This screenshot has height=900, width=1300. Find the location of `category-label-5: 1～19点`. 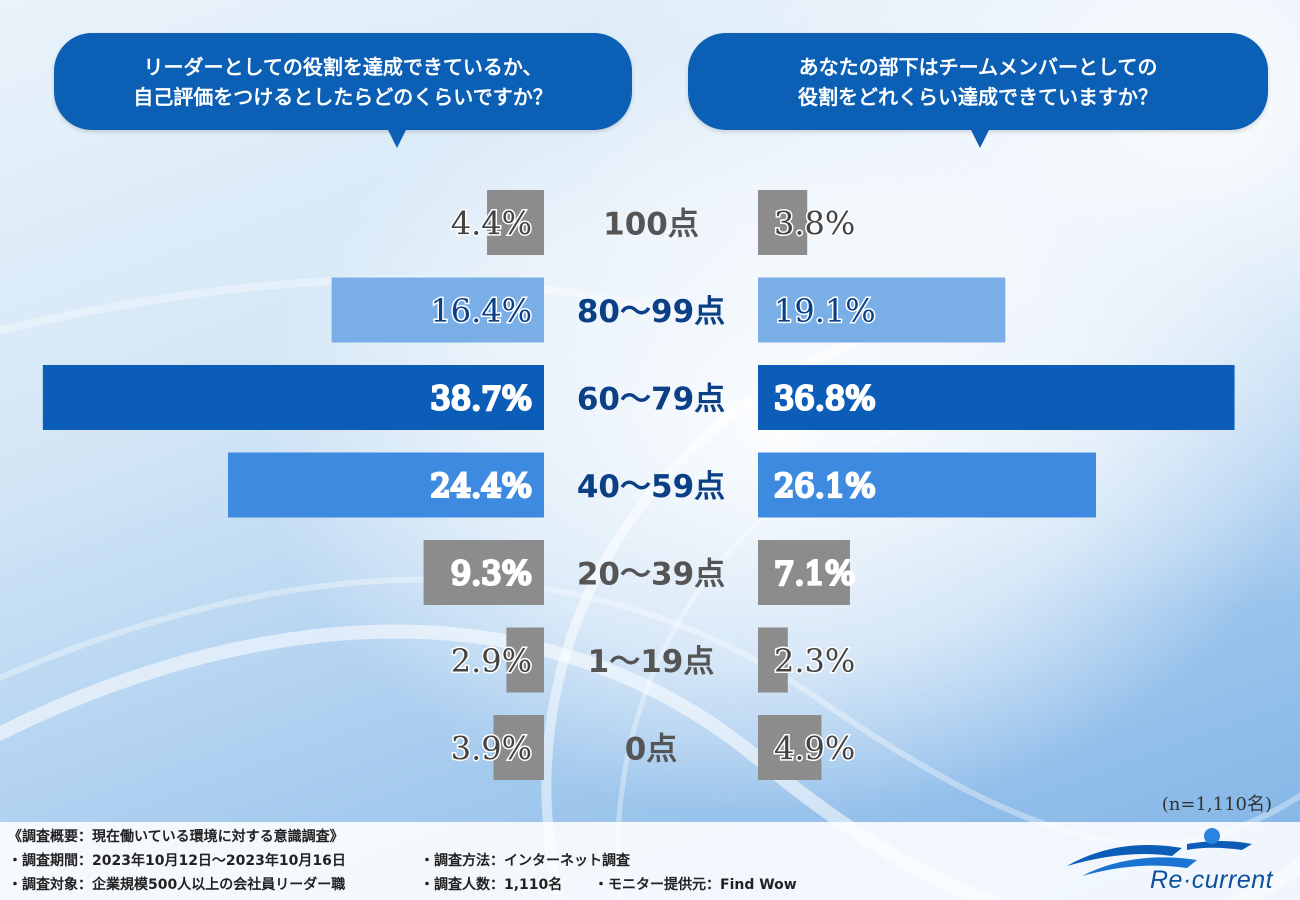

category-label-5: 1～19点 is located at coordinates (651, 662).